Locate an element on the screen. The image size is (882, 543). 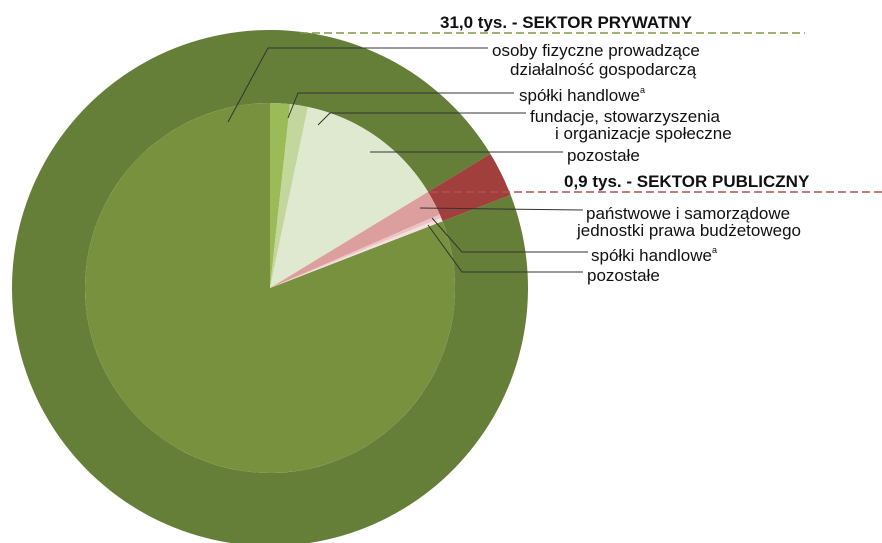
slice-label: państwowe i samorządowe is located at coordinates (688, 213).